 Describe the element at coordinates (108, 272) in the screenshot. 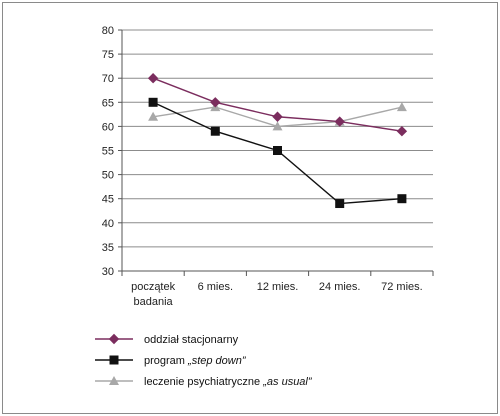

I see `y-tick-label: 30` at that location.